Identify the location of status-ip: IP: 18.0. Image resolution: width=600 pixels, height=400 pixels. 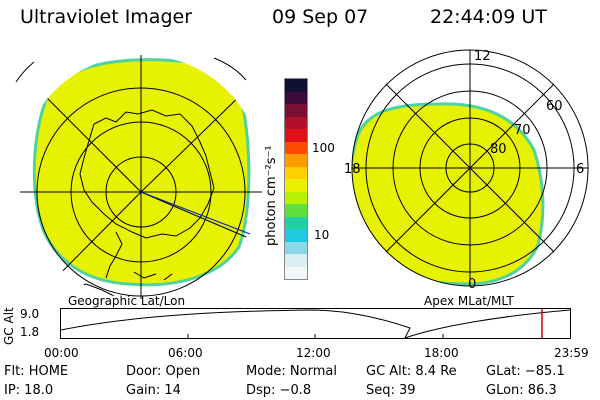
(29, 390).